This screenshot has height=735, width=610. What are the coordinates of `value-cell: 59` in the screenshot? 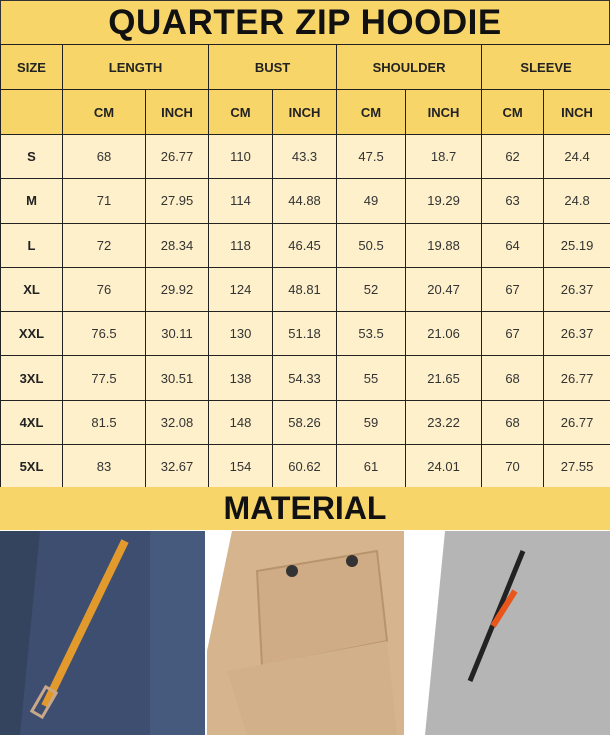 It's located at (371, 422).